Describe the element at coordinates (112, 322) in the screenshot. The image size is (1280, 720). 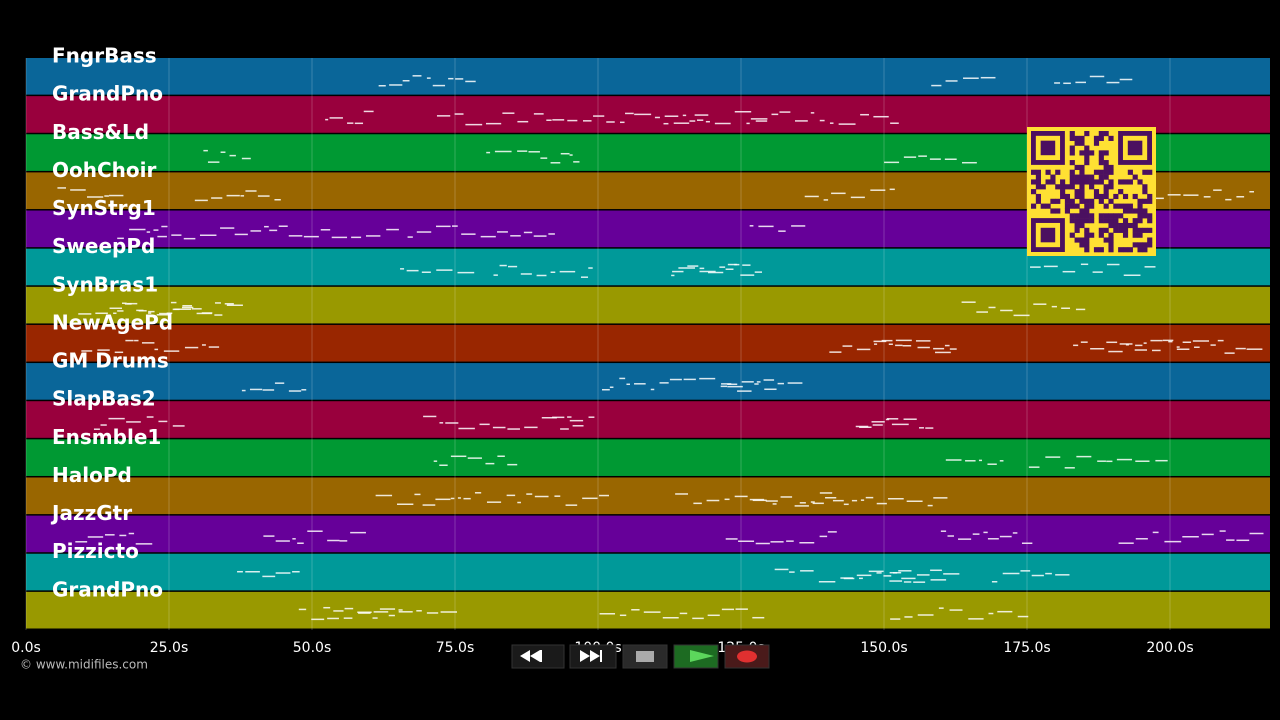
I see `track-label: NewAgePd` at that location.